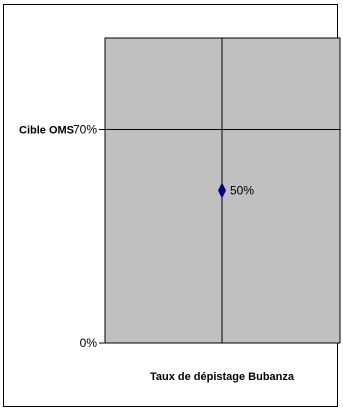 The height and width of the screenshot is (412, 343). What do you see at coordinates (242, 191) in the screenshot?
I see `data-point-label: 50%` at bounding box center [242, 191].